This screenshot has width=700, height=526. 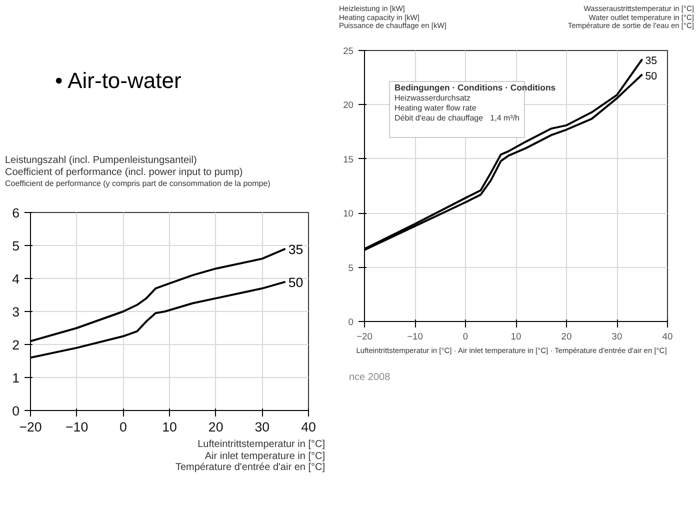 I want to click on y-tick-label: 3, so click(x=16, y=312).